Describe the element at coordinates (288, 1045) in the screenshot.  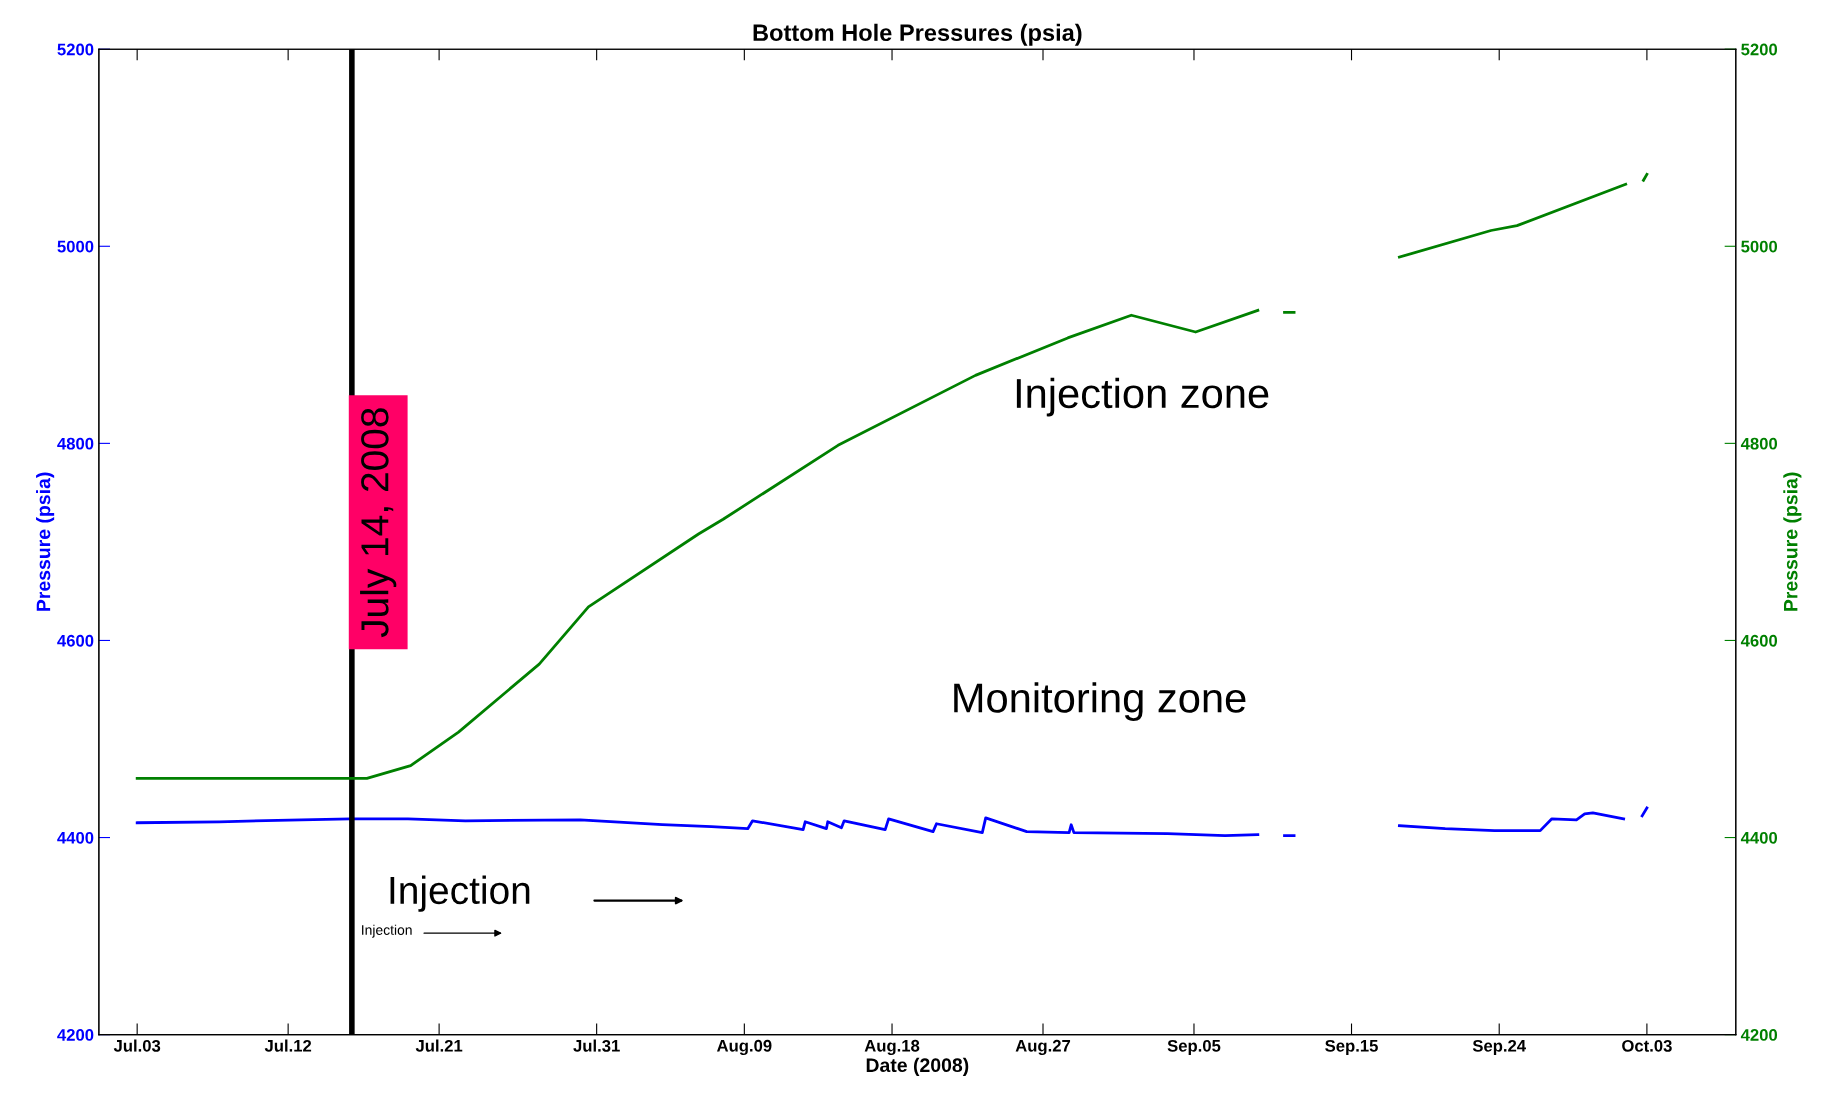
I see `x-tick-label: Jul.12` at that location.